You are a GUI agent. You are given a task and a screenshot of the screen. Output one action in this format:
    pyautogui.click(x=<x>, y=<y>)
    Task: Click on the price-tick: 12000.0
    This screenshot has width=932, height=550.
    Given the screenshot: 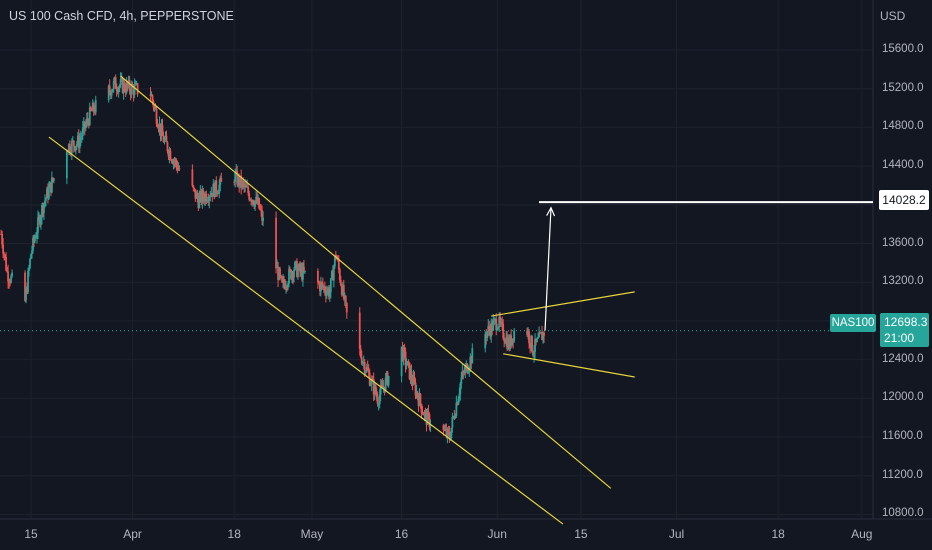 What is the action you would take?
    pyautogui.click(x=903, y=397)
    